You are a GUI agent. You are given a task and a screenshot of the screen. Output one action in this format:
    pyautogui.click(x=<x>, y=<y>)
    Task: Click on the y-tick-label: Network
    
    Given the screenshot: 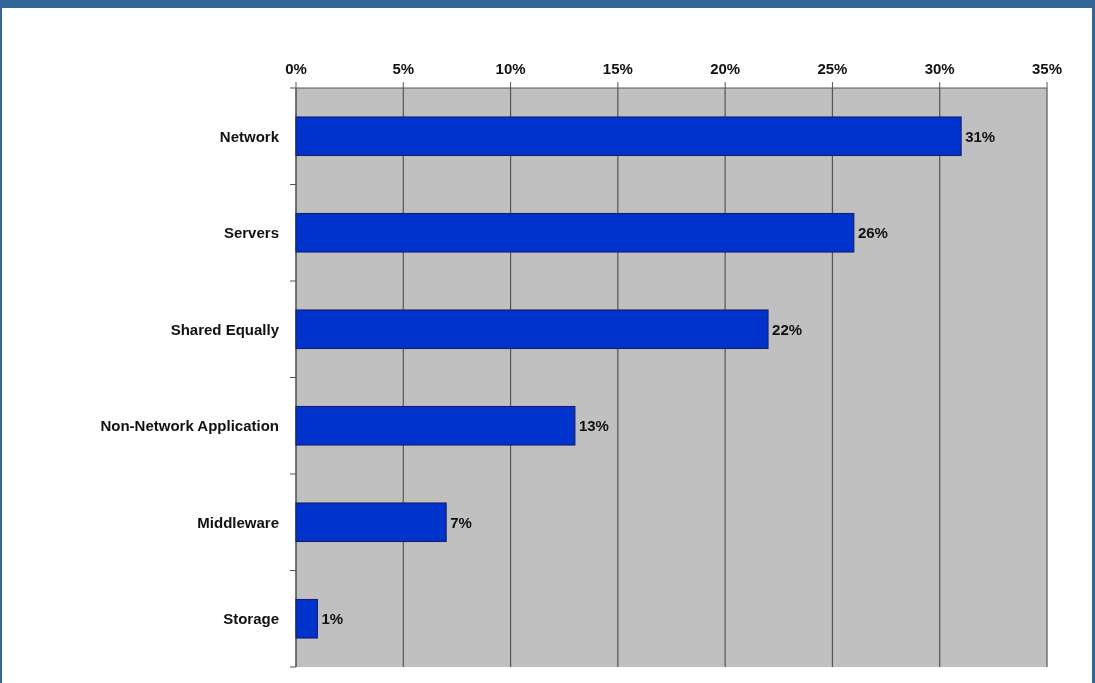 What is the action you would take?
    pyautogui.click(x=249, y=136)
    